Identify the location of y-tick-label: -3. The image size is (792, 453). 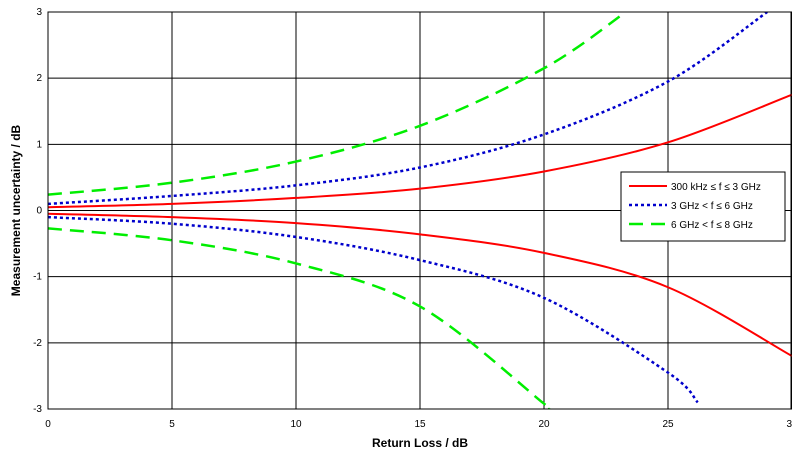
(37, 409).